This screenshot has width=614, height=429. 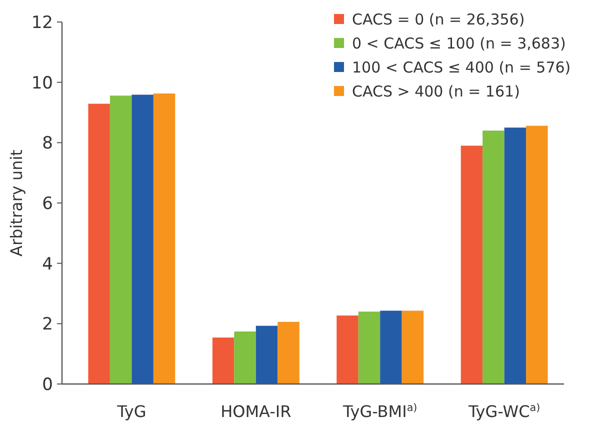 I want to click on y-tick-label: 0, so click(x=47, y=384).